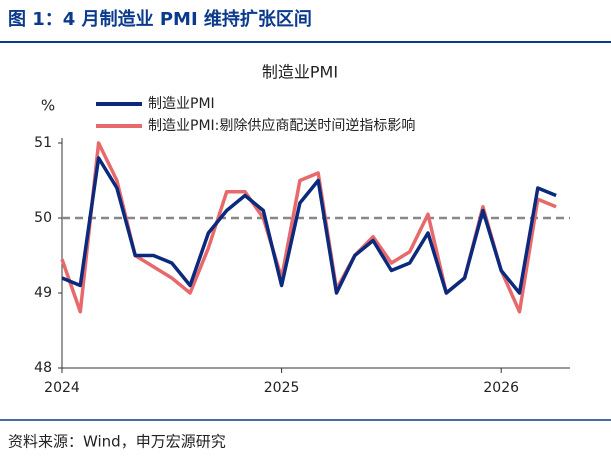 The height and width of the screenshot is (471, 611). I want to click on y-tick-label: 51, so click(43, 143).